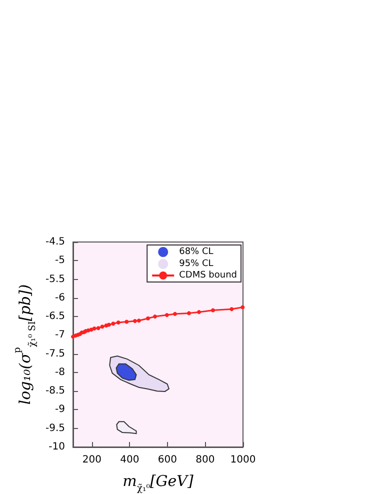 This screenshot has height=494, width=382. I want to click on legend-label: 95% CL, so click(196, 264).